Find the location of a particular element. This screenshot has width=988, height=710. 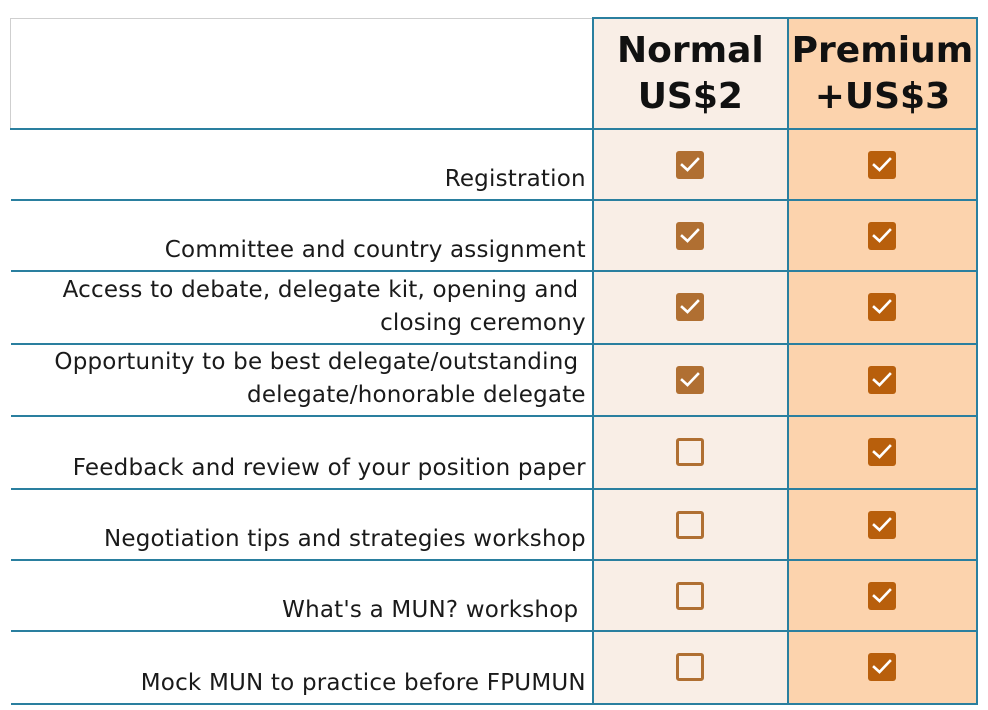

feature-label-line: Registration is located at coordinates (515, 179).